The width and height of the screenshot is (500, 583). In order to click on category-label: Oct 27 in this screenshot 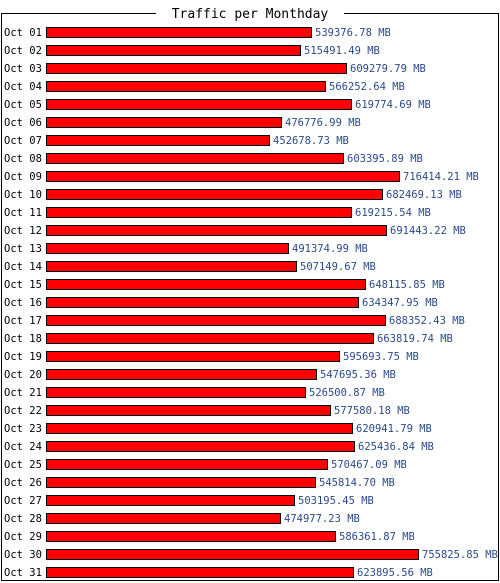, I will do `click(23, 501)`.